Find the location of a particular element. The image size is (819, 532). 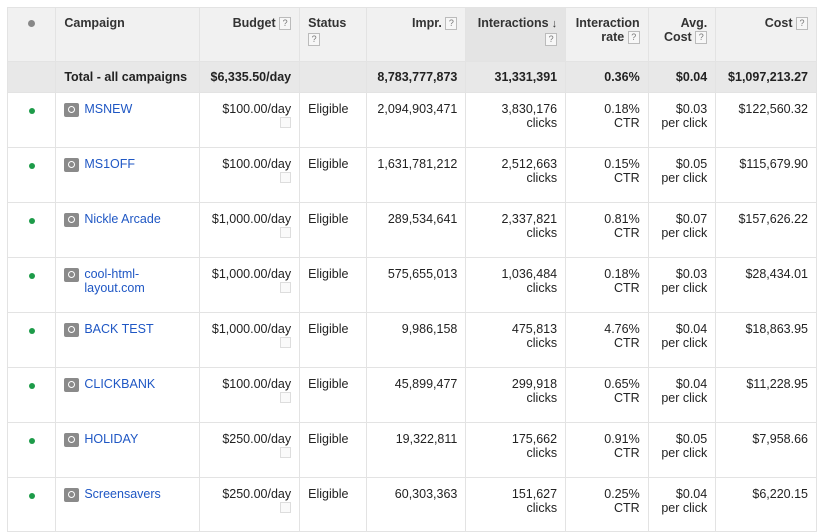

total-avg-cost: $0.04 is located at coordinates (682, 77).